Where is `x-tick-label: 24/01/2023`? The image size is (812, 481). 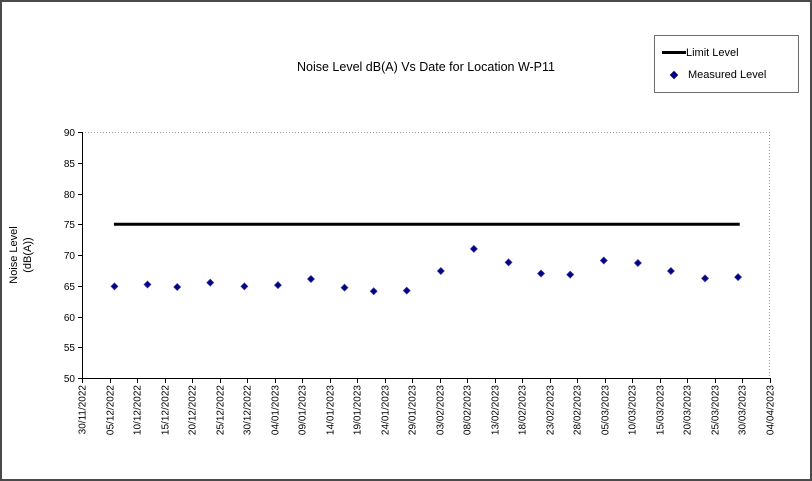 x-tick-label: 24/01/2023 is located at coordinates (386, 410).